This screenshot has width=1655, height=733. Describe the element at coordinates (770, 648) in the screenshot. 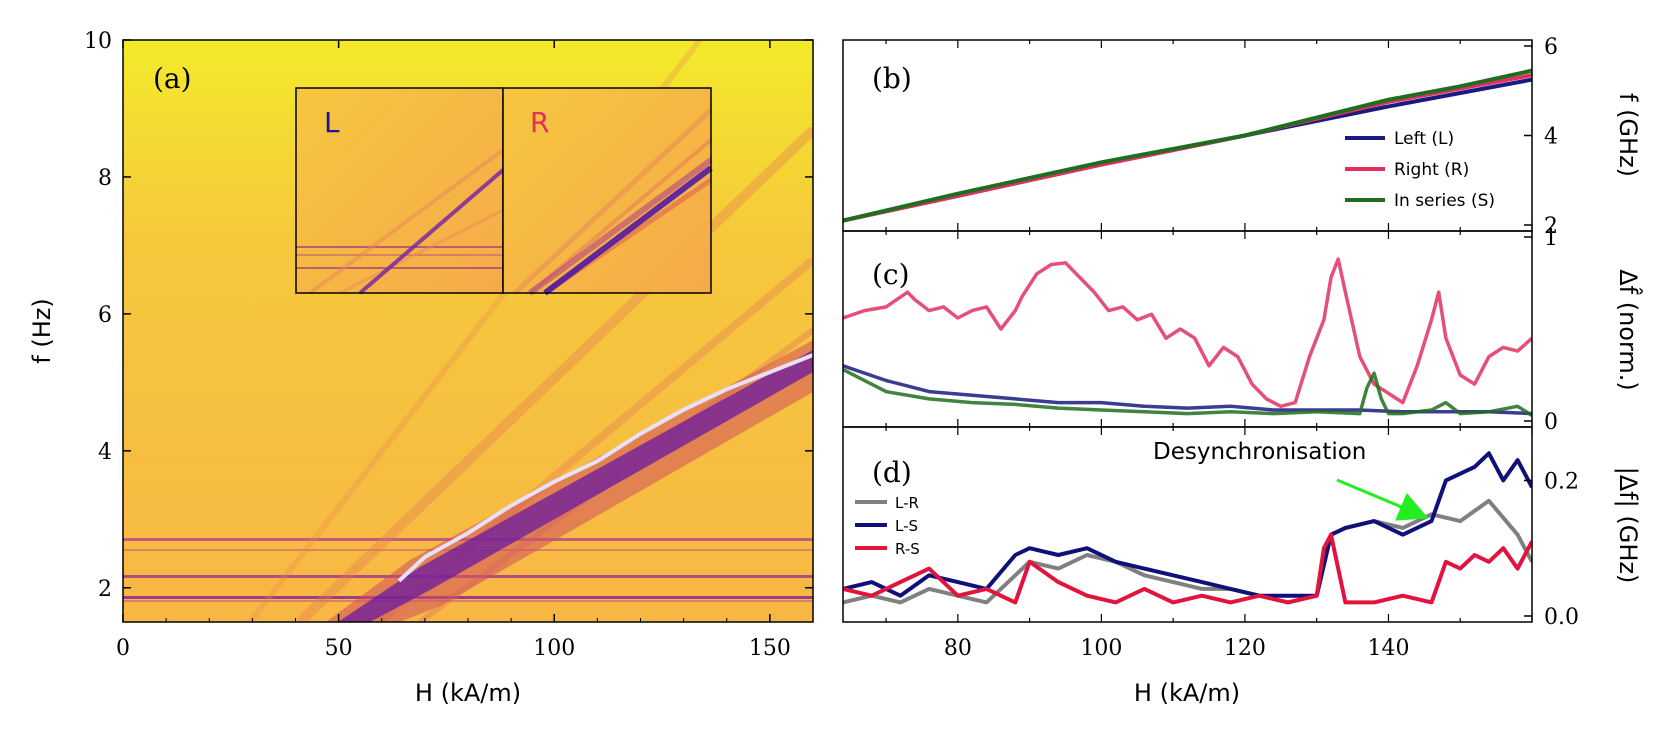

I see `xtick-label-a: 150` at that location.